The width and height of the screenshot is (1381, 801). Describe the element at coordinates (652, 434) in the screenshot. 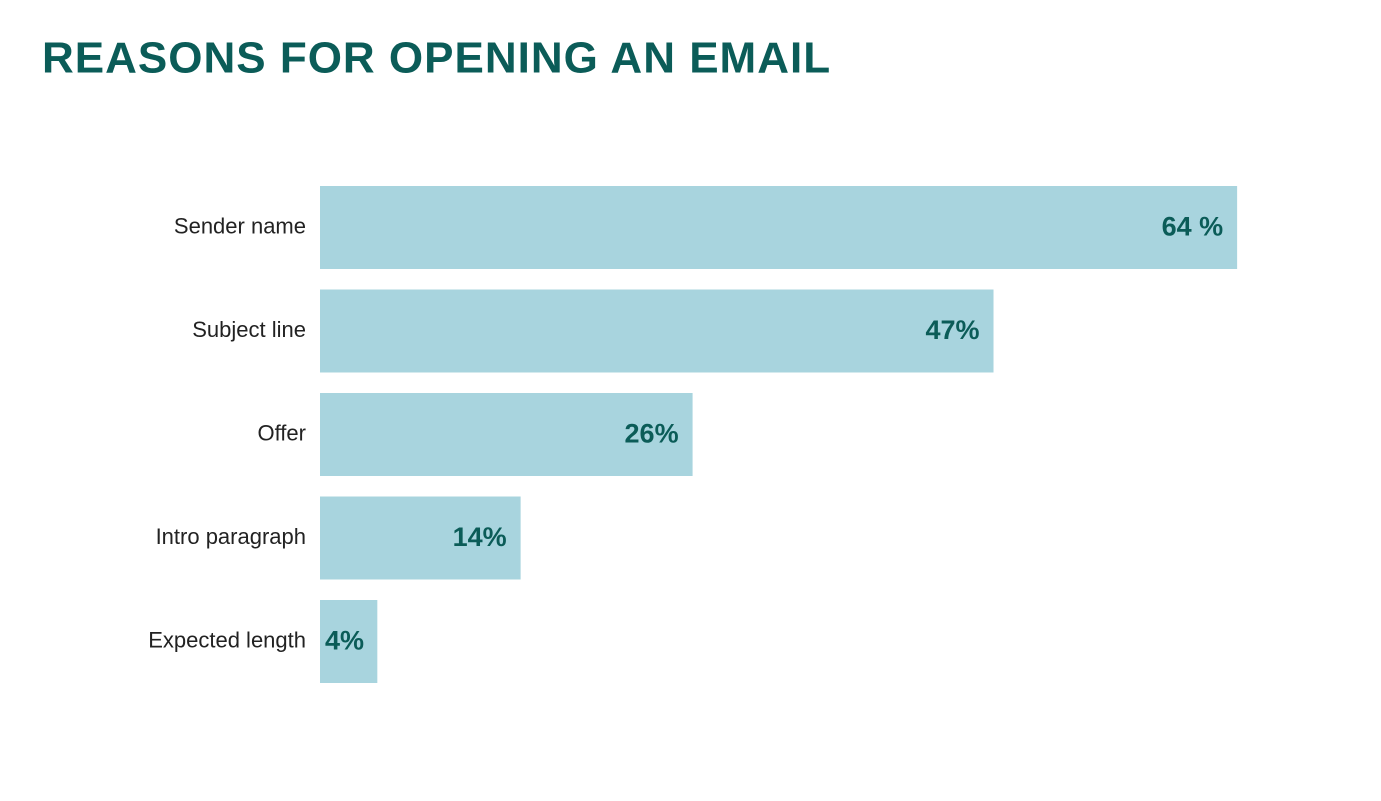

I see `value-label: 26%` at that location.